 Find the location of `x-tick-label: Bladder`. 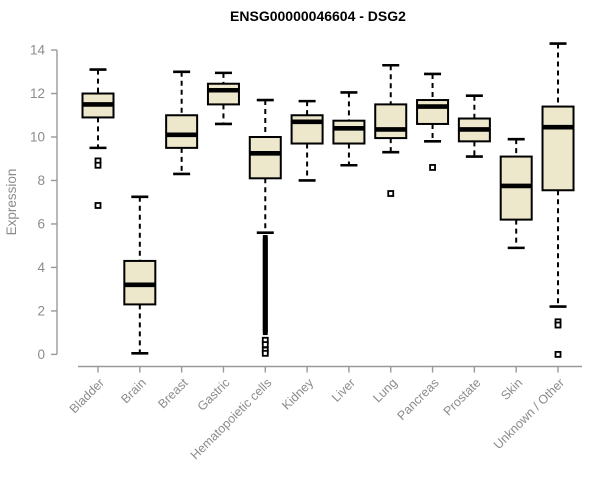

x-tick-label: Bladder is located at coordinates (87, 396).